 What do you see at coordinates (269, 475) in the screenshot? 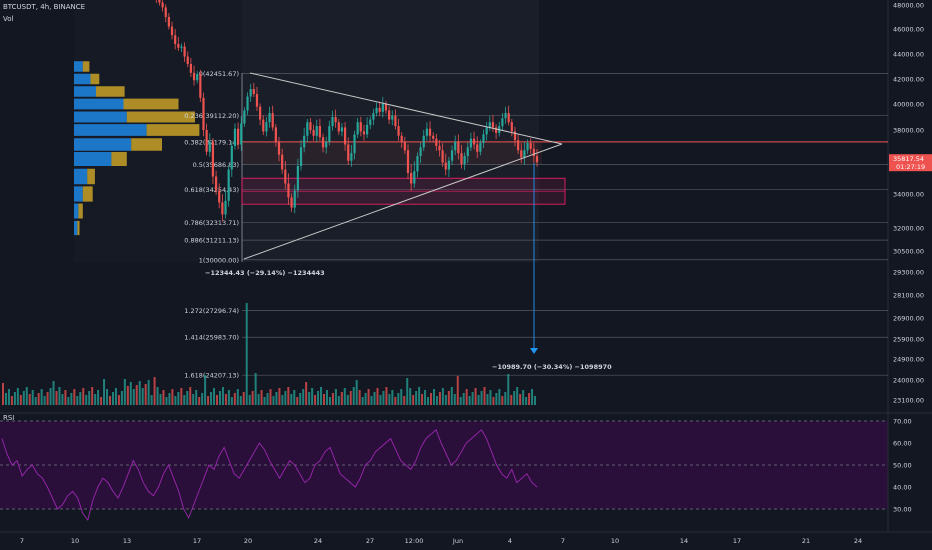
I see `rsi-line` at bounding box center [269, 475].